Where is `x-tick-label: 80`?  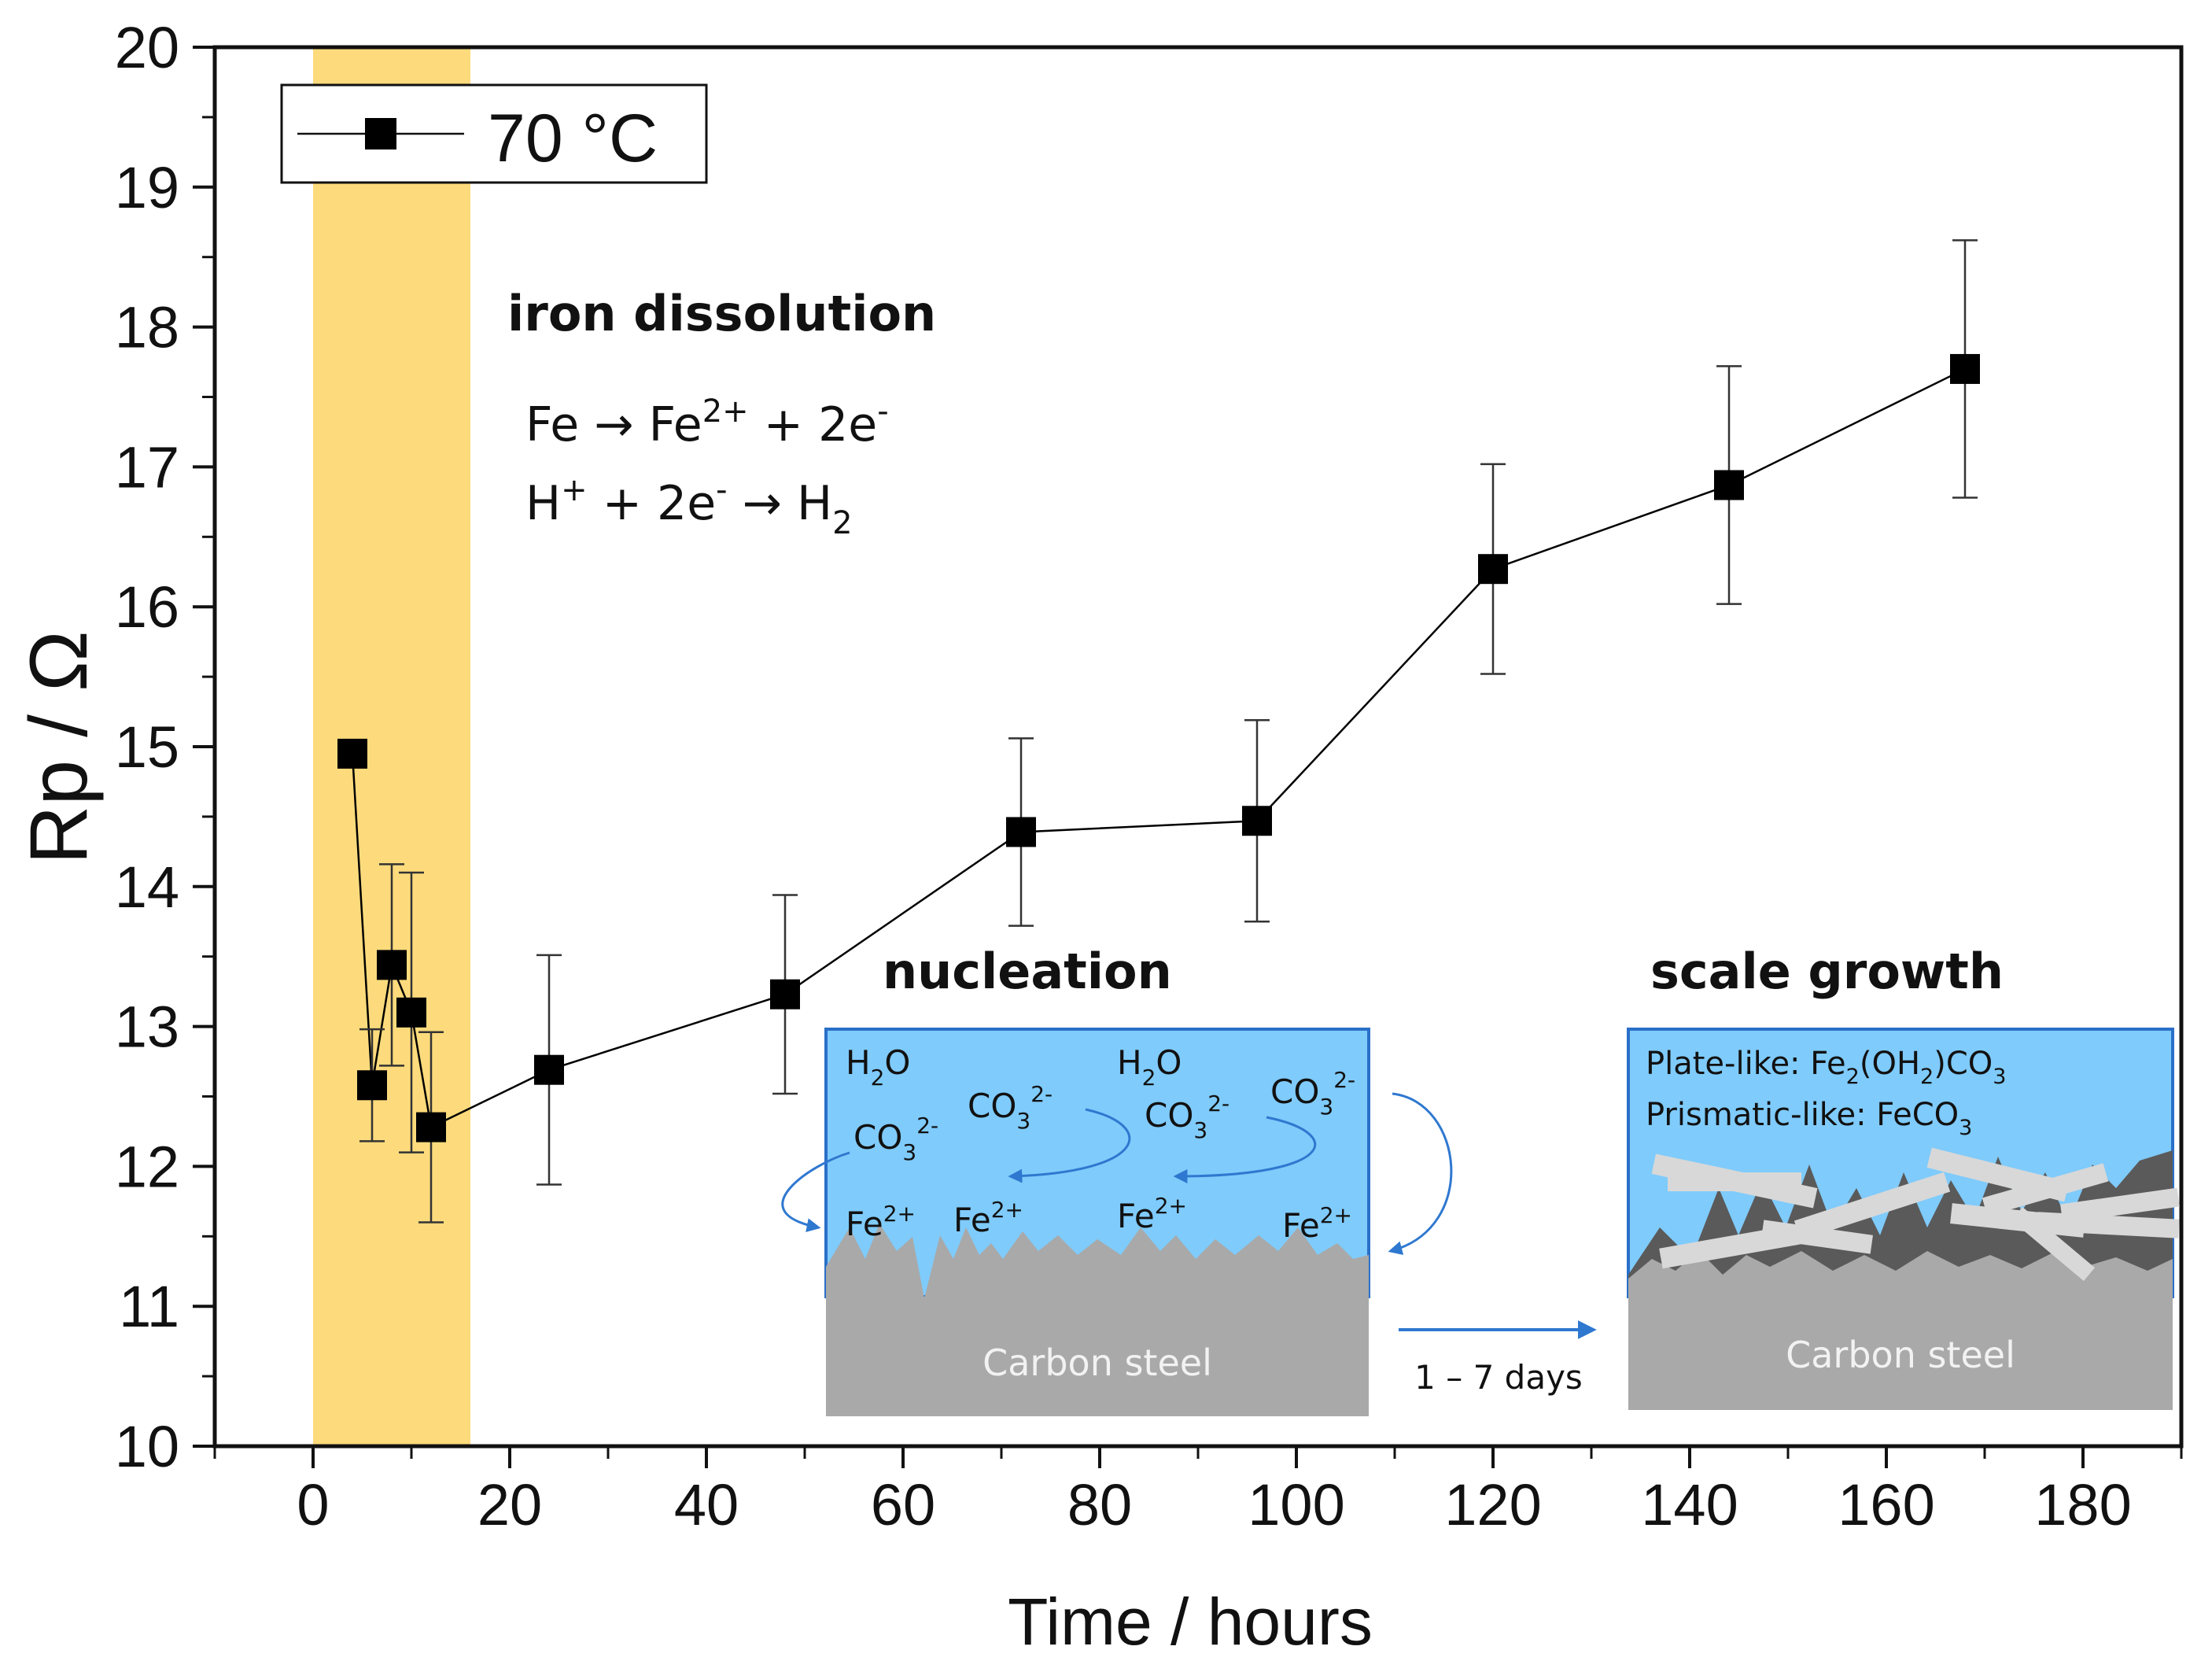
x-tick-label: 80 is located at coordinates (1099, 1504).